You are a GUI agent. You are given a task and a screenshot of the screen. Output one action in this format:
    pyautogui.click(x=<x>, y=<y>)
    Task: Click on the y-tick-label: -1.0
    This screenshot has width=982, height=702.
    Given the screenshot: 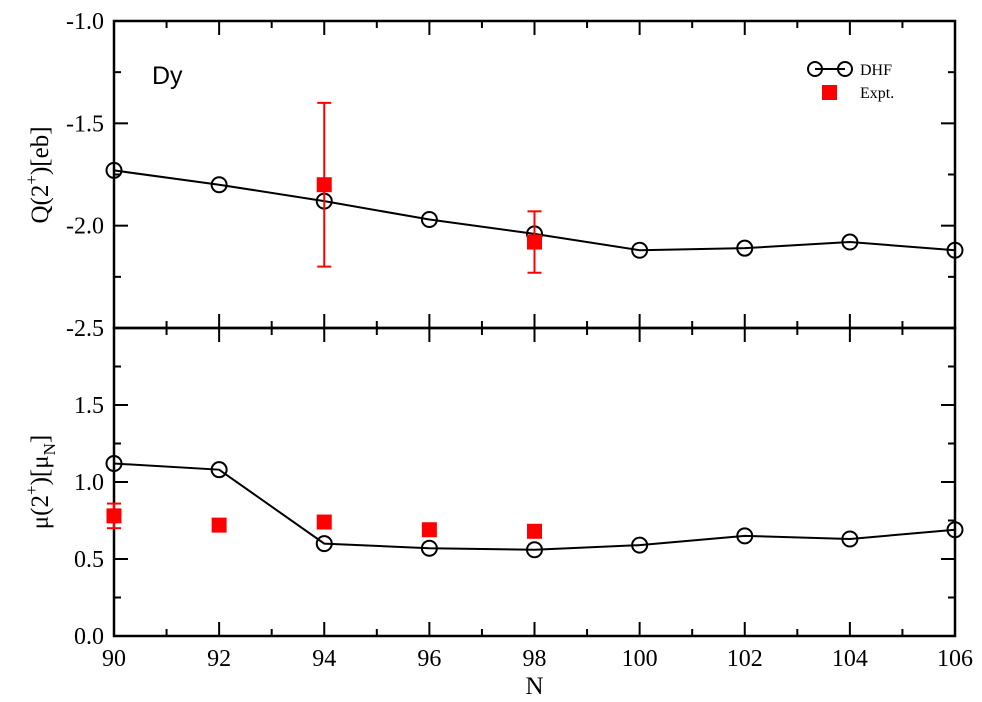 What is the action you would take?
    pyautogui.click(x=85, y=22)
    